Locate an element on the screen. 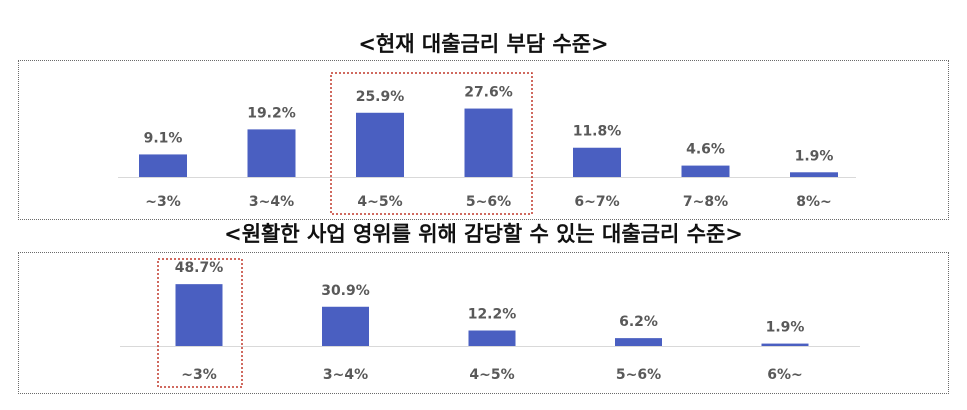  bar-7~8% is located at coordinates (705, 171).